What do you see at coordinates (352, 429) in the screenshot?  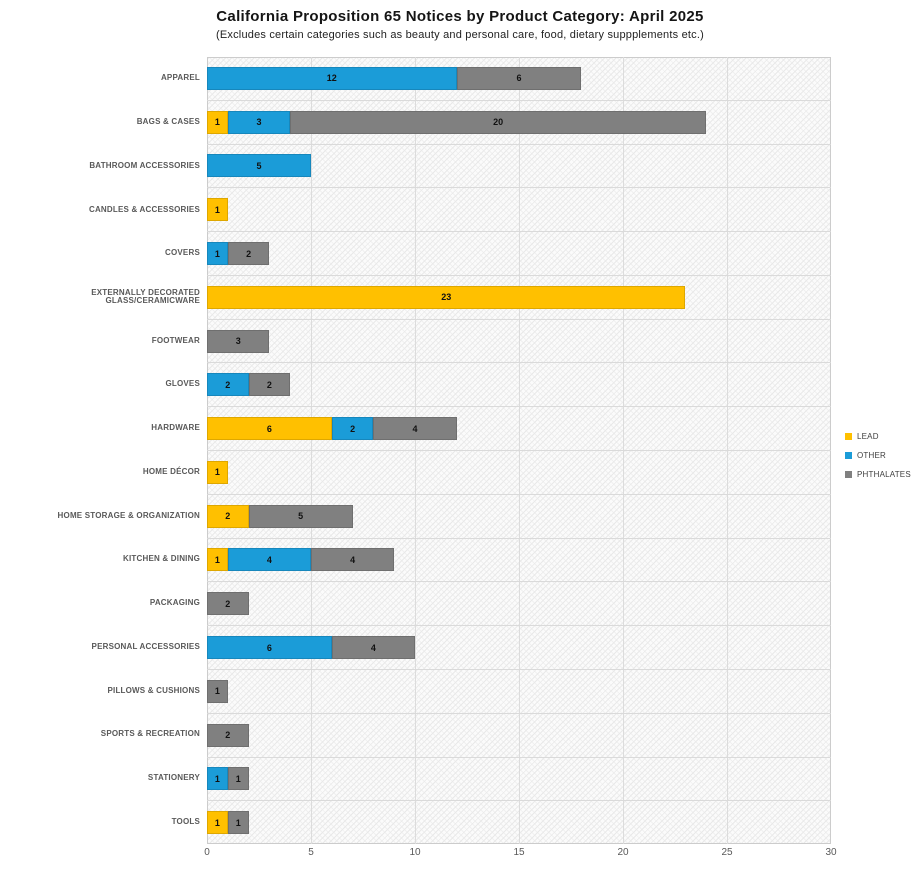 I see `bar-segment-other: 2` at bounding box center [352, 429].